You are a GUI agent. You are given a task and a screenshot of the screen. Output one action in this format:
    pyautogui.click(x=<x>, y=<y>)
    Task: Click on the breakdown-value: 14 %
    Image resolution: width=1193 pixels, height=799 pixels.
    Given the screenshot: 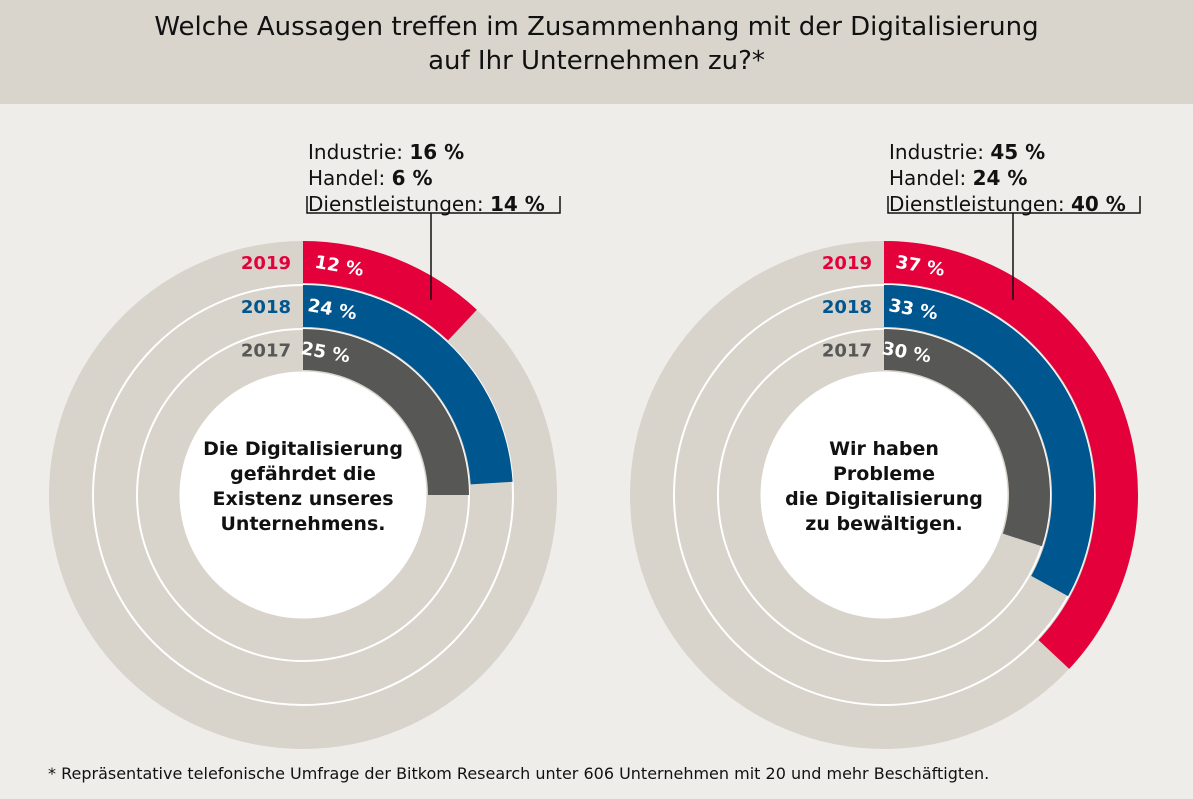 What is the action you would take?
    pyautogui.click(x=517, y=204)
    